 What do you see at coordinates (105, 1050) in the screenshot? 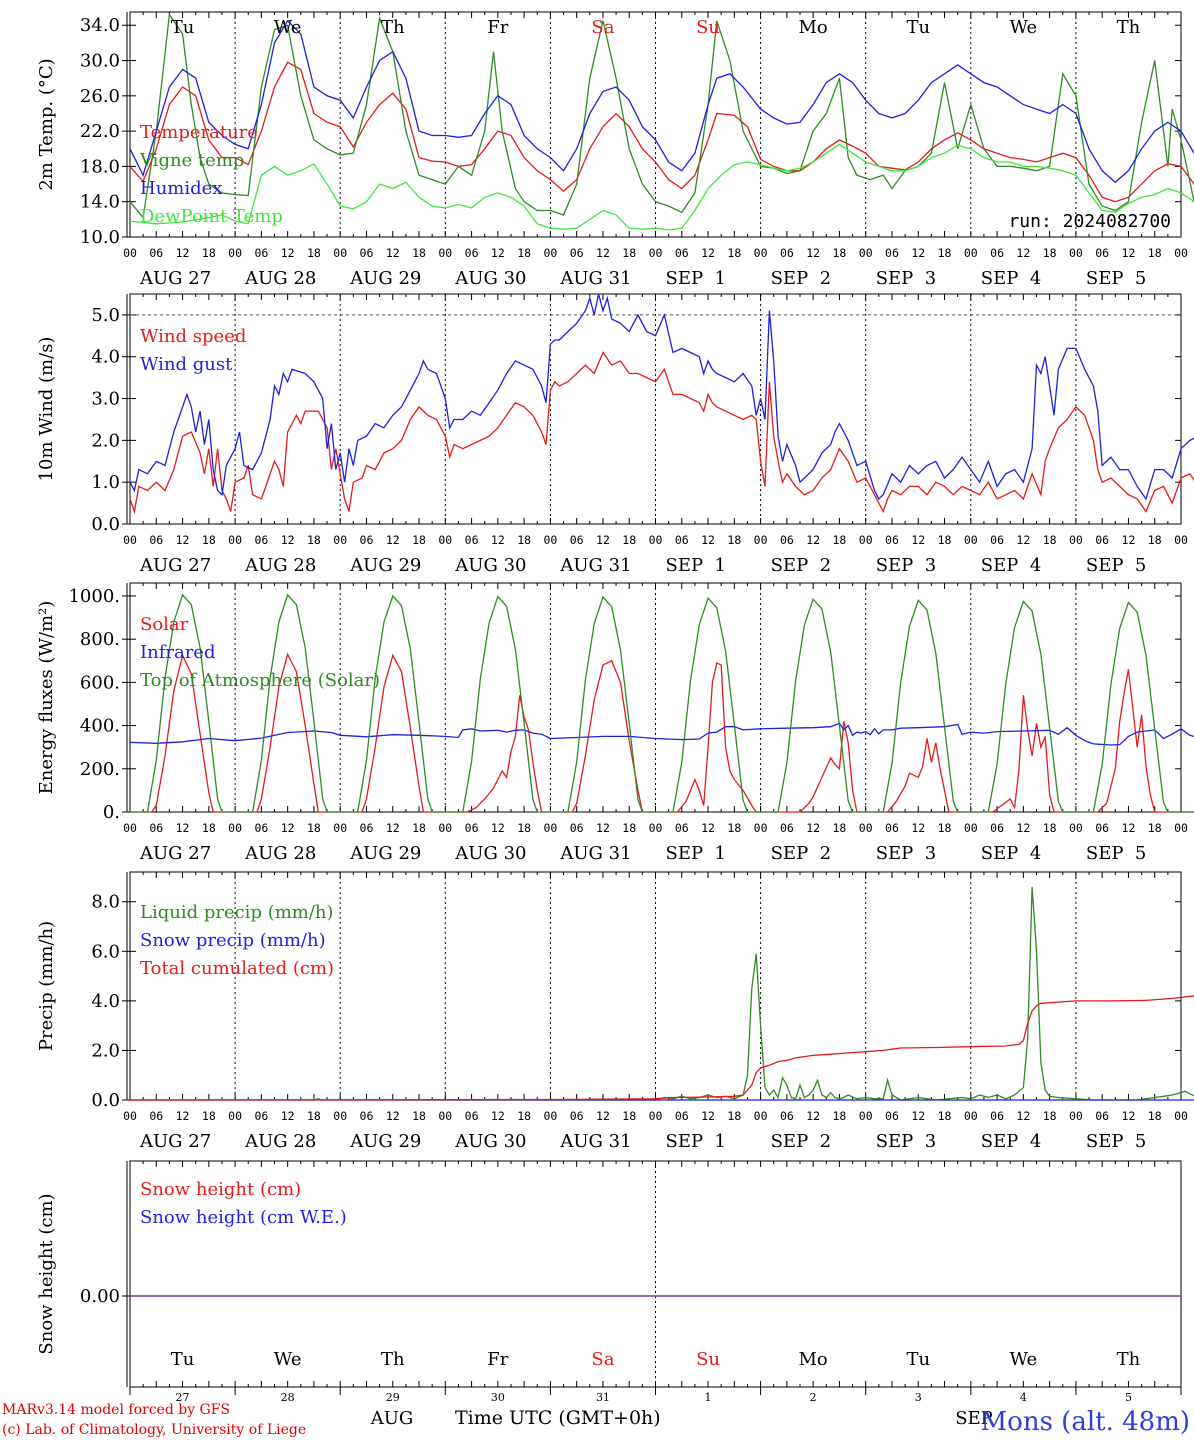
I see `y-tick-label: 2.0` at bounding box center [105, 1050].